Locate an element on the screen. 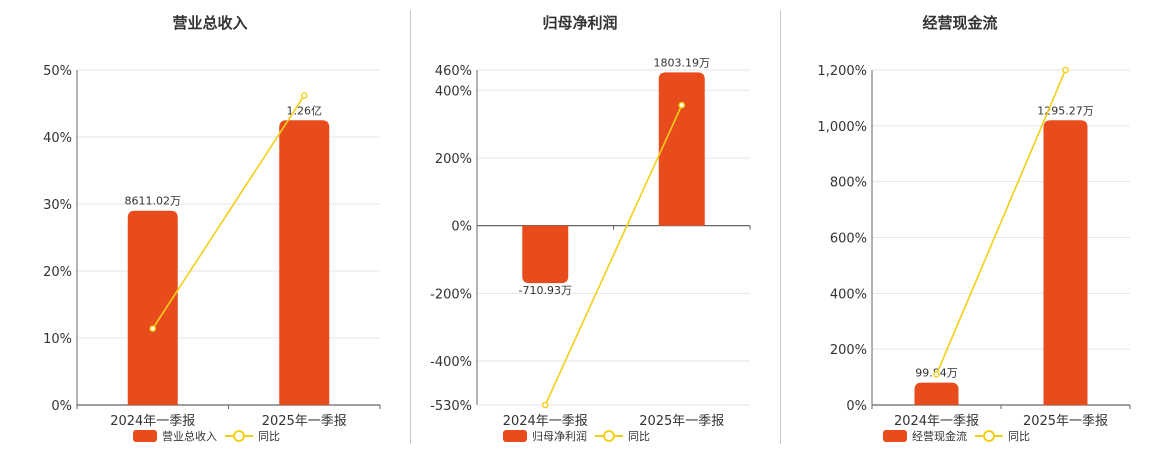  y-tick-label: -400% is located at coordinates (451, 362).